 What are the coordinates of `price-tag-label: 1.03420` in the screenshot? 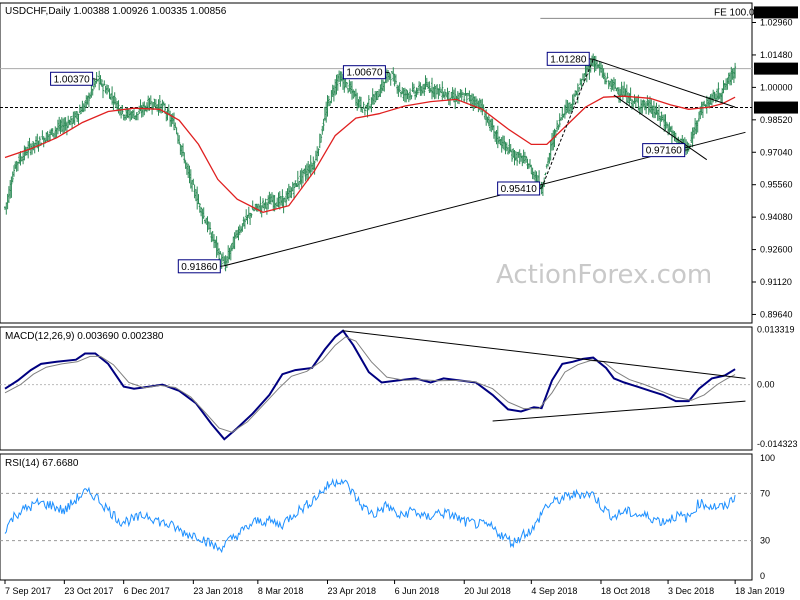 It's located at (773, 13).